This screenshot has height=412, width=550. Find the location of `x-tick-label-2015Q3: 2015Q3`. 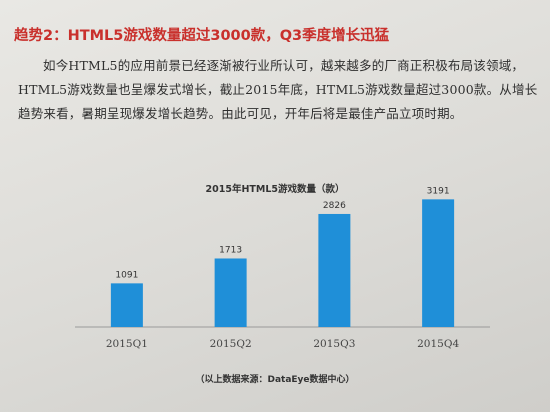

x-tick-label-2015Q3: 2015Q3 is located at coordinates (334, 344).